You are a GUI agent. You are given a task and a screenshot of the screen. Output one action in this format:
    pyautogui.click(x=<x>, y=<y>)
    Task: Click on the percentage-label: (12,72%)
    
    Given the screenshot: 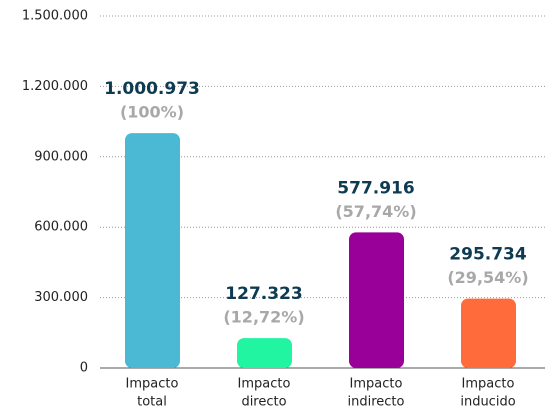 What is the action you would take?
    pyautogui.click(x=263, y=317)
    